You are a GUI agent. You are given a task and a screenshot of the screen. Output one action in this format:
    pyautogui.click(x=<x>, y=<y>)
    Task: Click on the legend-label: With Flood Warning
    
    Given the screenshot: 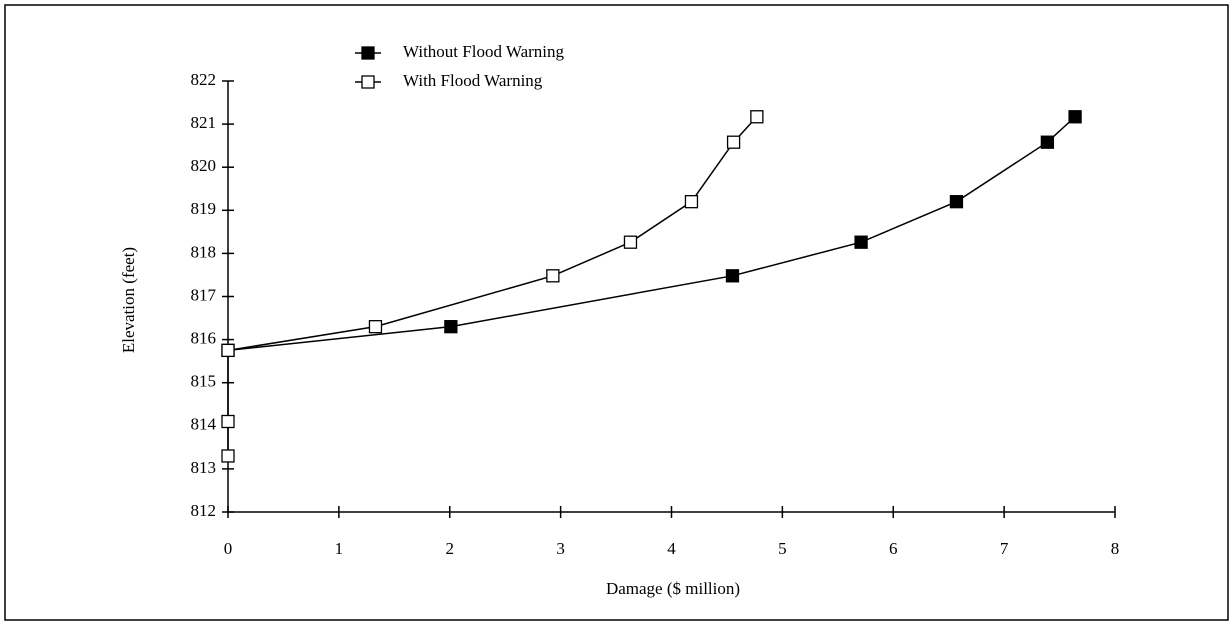 What is the action you would take?
    pyautogui.click(x=473, y=80)
    